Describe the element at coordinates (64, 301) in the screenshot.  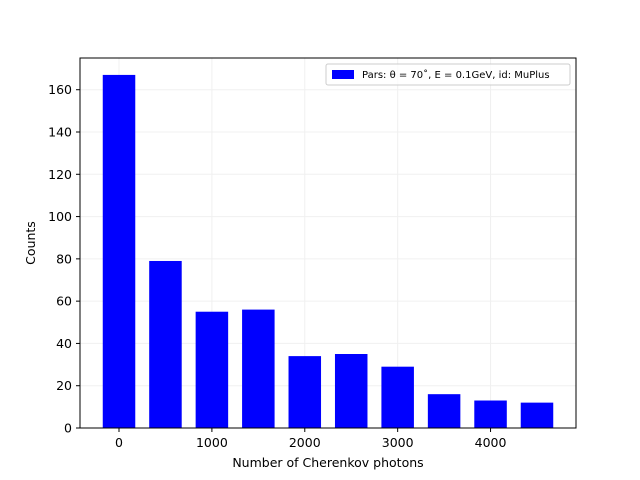
I see `y-tick-label: 60` at that location.